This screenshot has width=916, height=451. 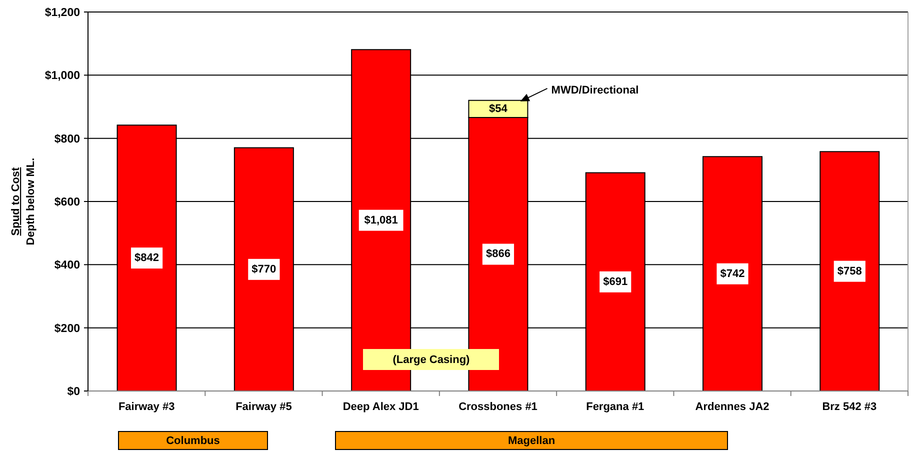 What do you see at coordinates (146, 407) in the screenshot?
I see `x-tick-label: Fairway #3` at bounding box center [146, 407].